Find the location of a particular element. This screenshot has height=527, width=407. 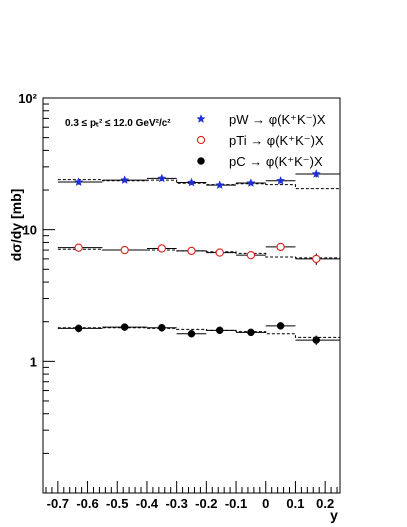

pt-range-annotation: 0.3 ≤ pₜ² ≤ 12.0 GeV²/c² is located at coordinates (118, 123).